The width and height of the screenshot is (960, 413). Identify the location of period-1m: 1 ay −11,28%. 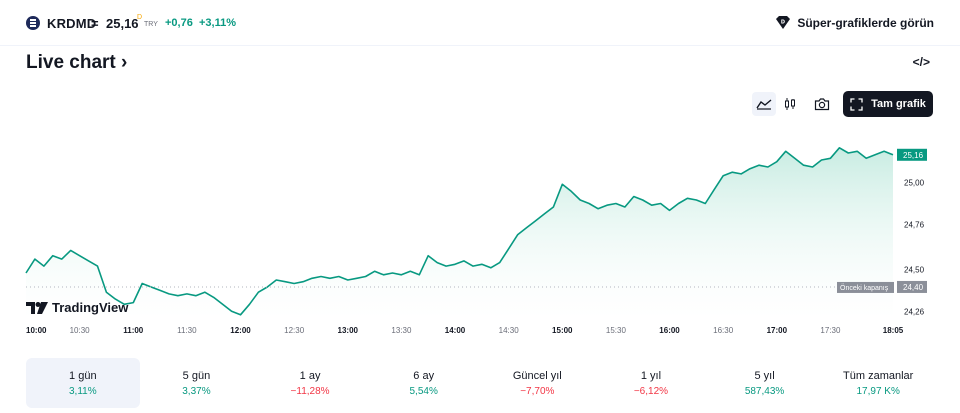
(310, 383).